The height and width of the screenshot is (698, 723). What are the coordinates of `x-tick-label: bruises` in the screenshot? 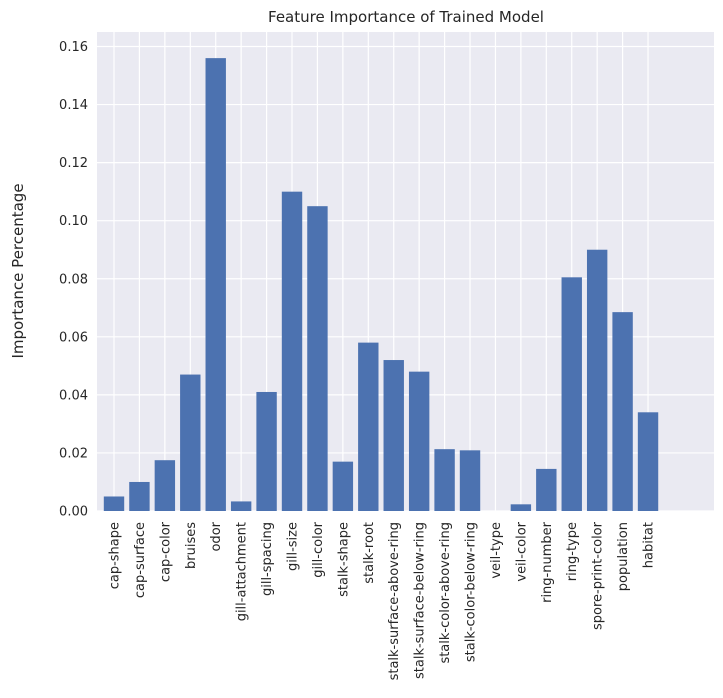 It's located at (191, 545).